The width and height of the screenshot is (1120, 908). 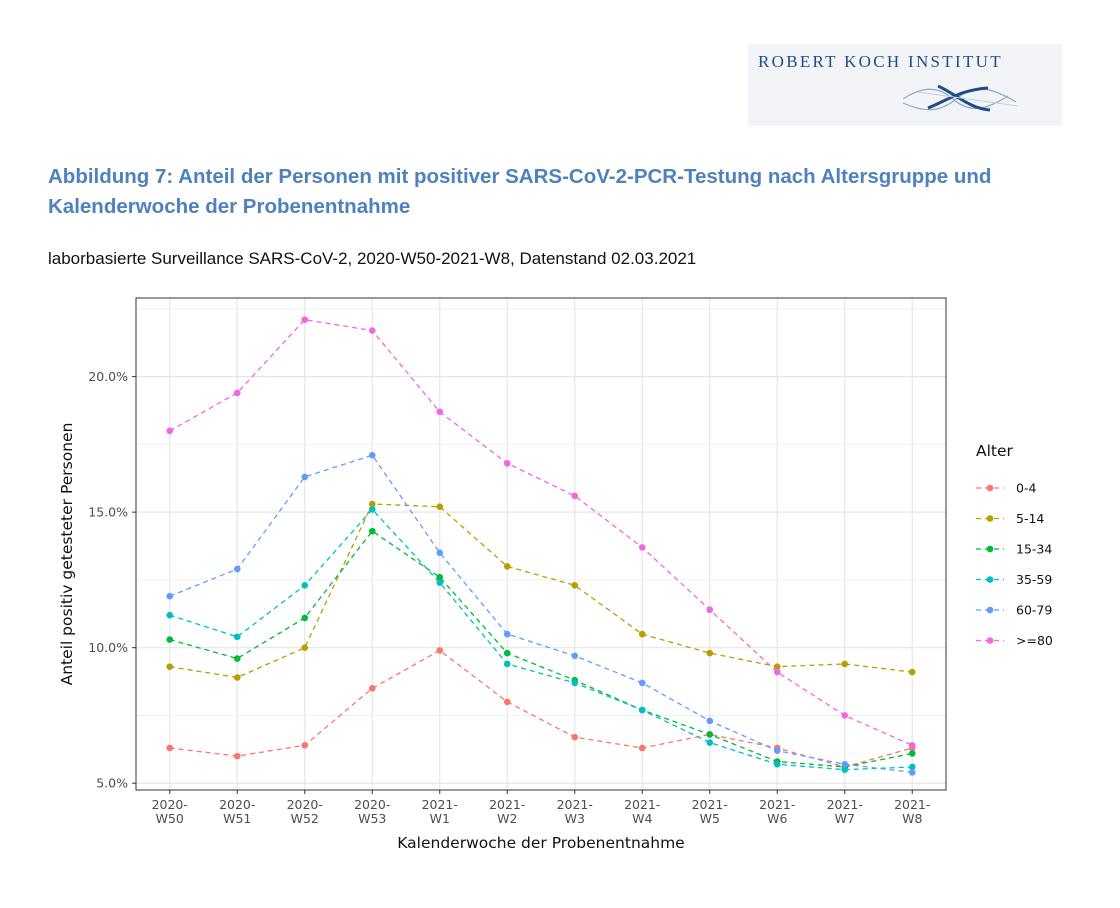 I want to click on helix-logo-icon, so click(x=960, y=98).